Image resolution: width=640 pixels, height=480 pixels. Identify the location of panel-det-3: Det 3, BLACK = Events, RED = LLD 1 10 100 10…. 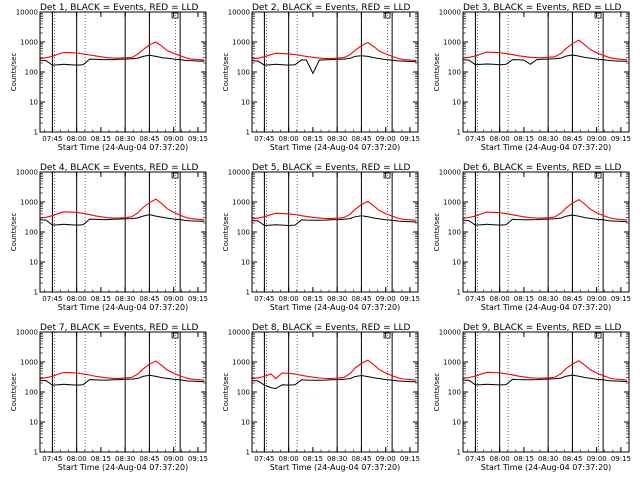
(532, 77).